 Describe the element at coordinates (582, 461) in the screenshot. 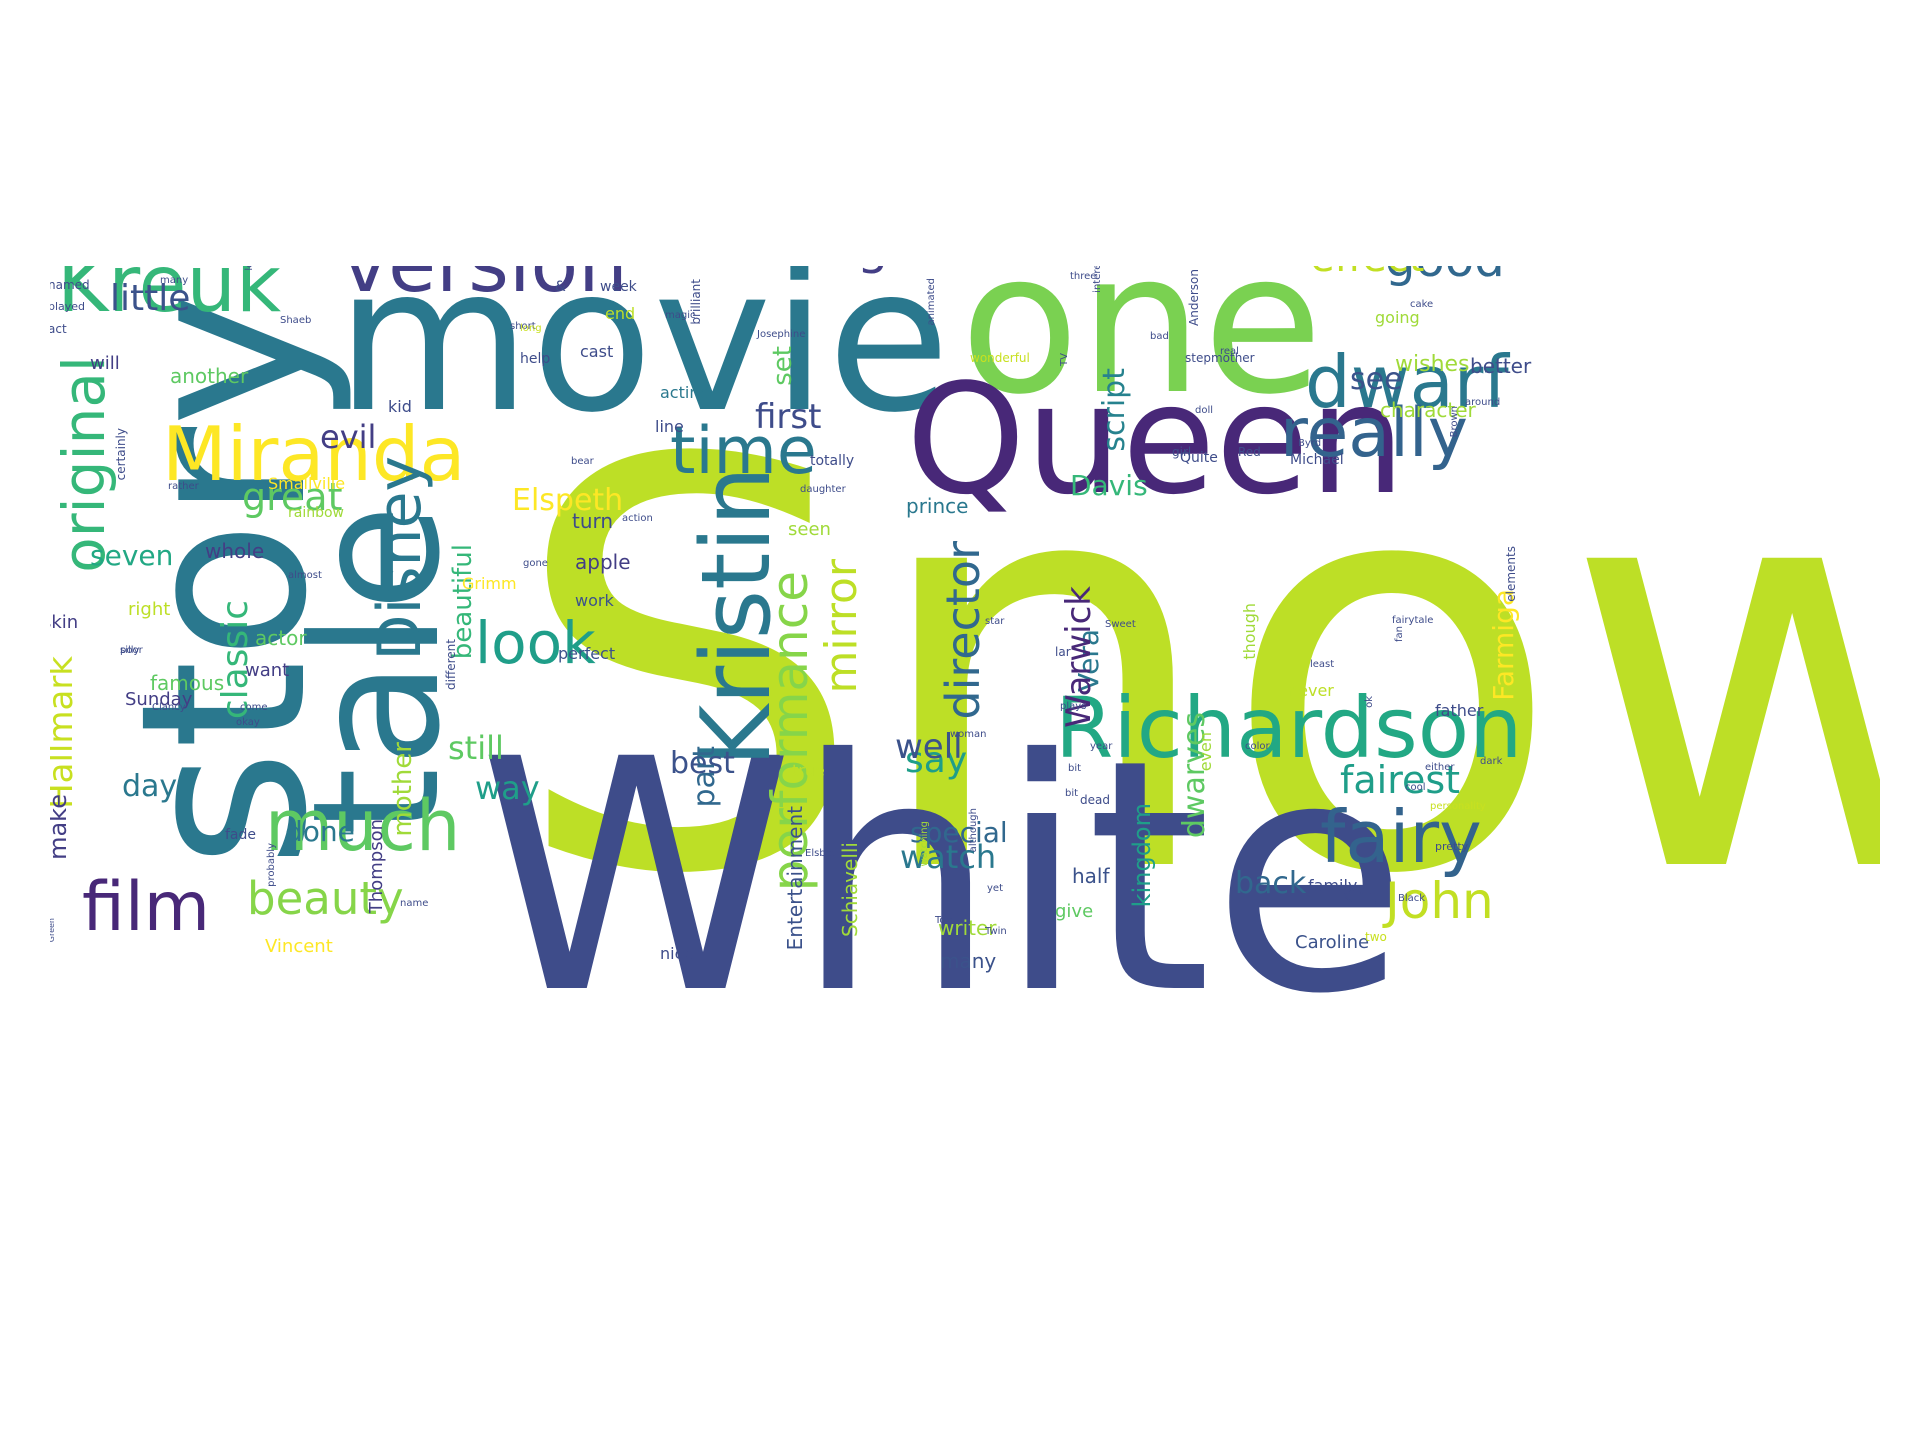

I see `word-bear: bear` at that location.